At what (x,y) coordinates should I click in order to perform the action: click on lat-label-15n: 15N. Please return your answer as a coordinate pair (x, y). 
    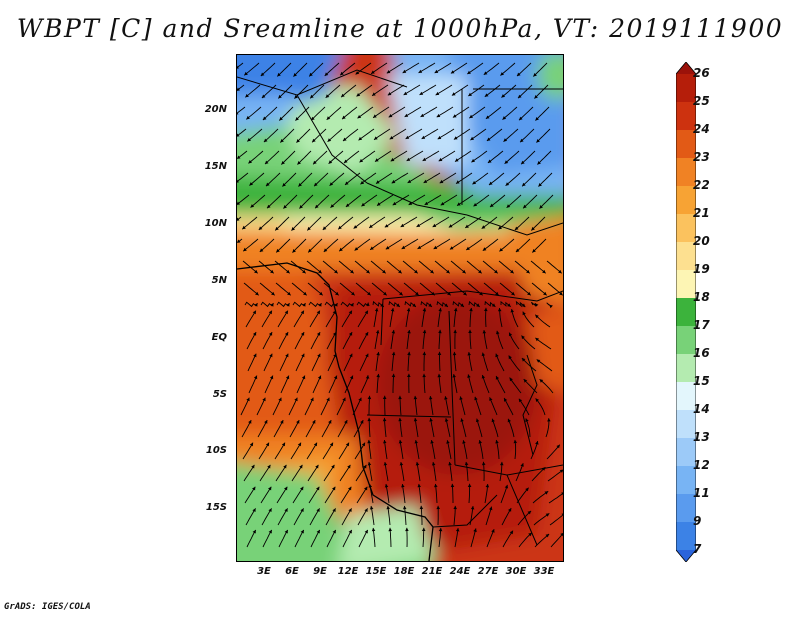
    Looking at the image, I should click on (215, 166).